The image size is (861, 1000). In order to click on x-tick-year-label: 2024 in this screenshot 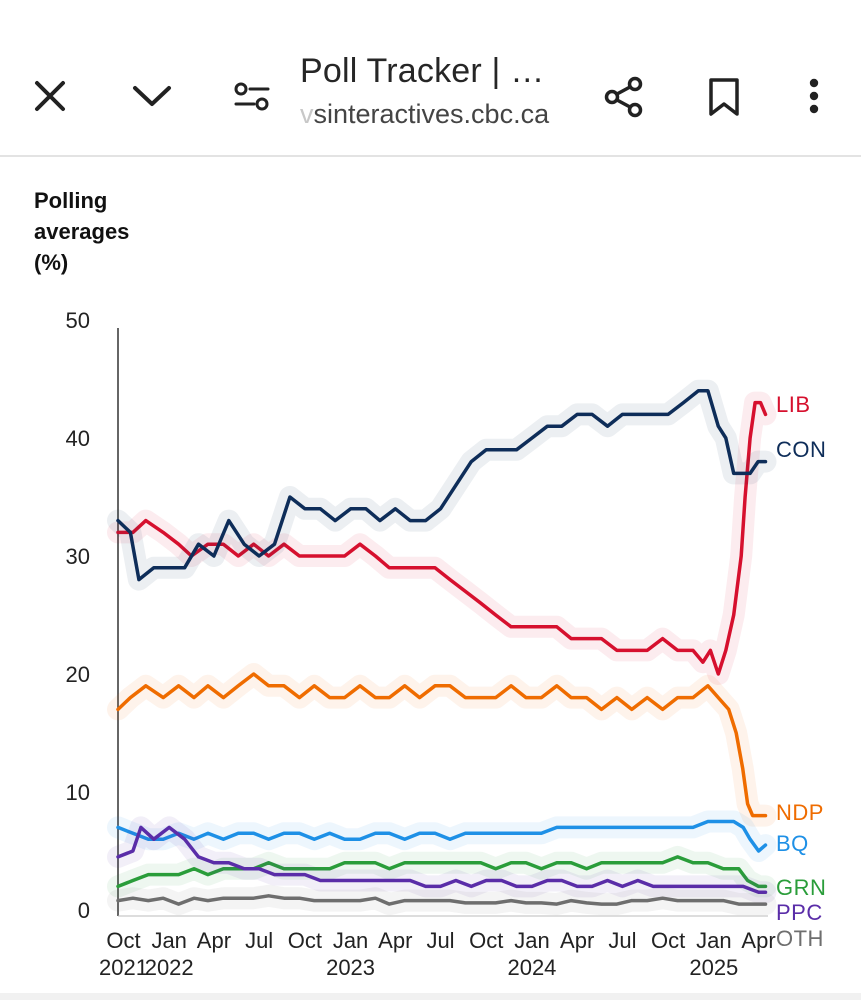, I will do `click(531, 967)`.